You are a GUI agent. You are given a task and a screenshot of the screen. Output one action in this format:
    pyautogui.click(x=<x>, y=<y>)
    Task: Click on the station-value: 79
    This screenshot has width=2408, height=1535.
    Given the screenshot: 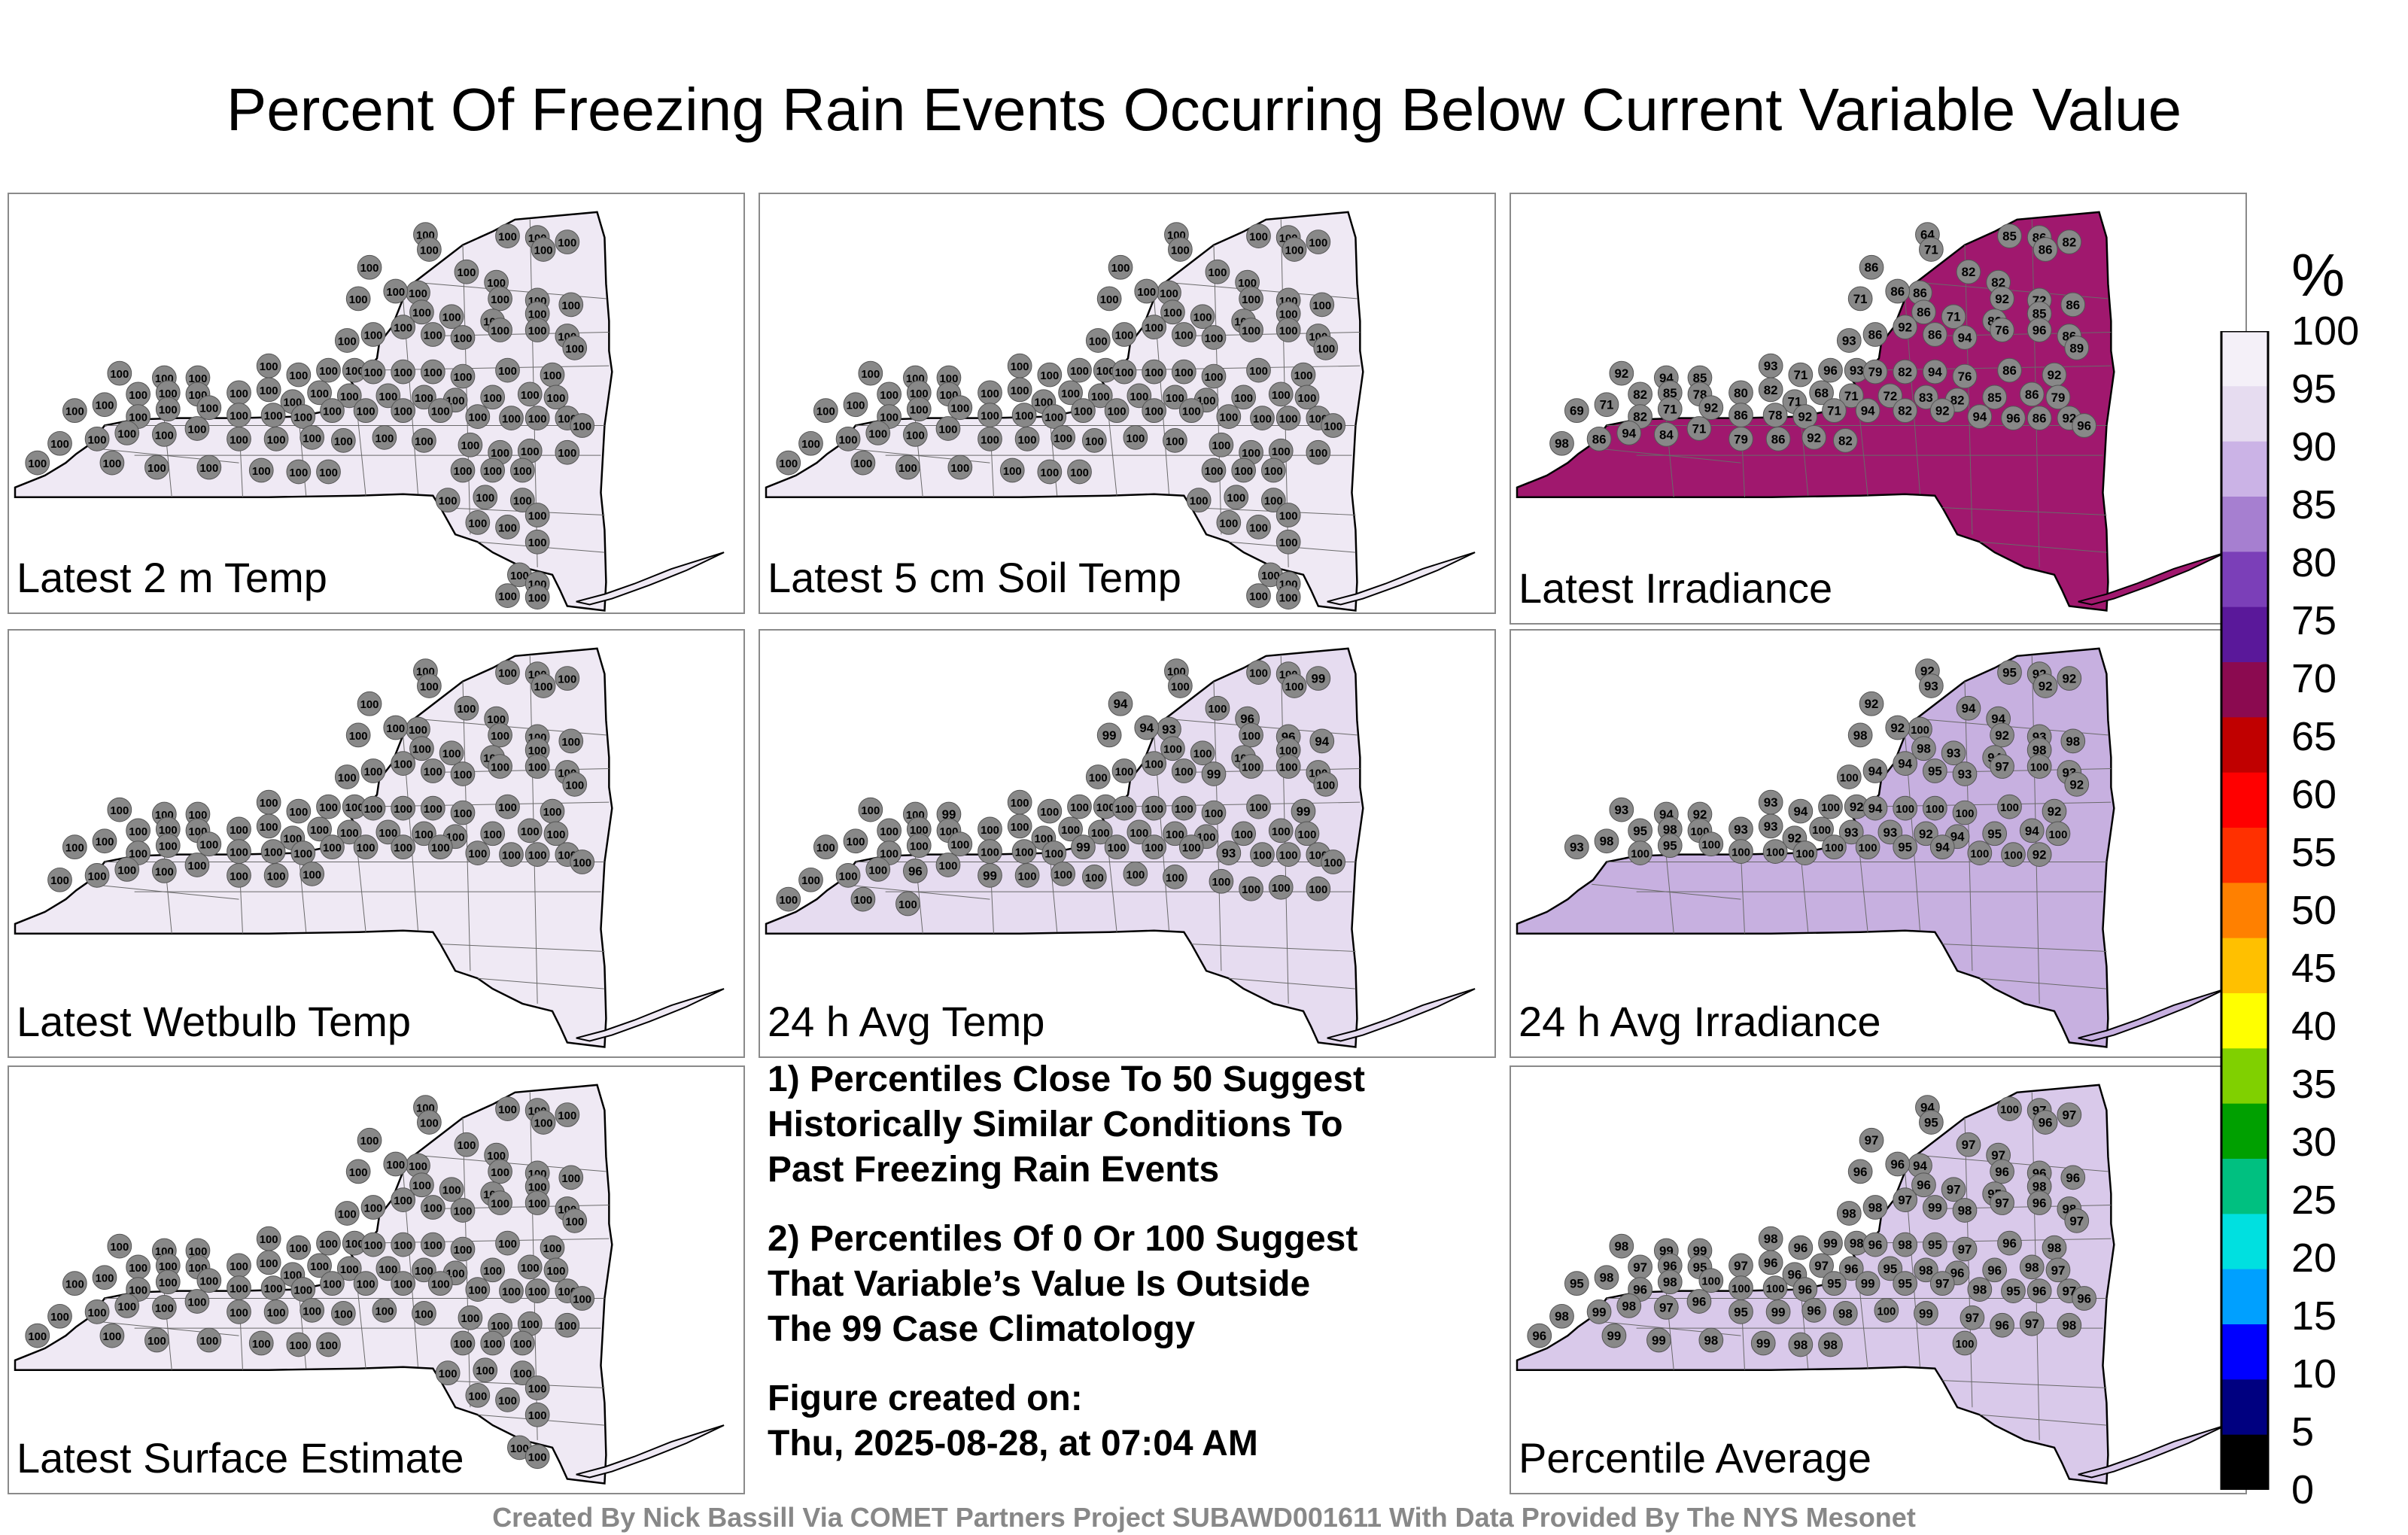 What is the action you would take?
    pyautogui.click(x=1741, y=439)
    